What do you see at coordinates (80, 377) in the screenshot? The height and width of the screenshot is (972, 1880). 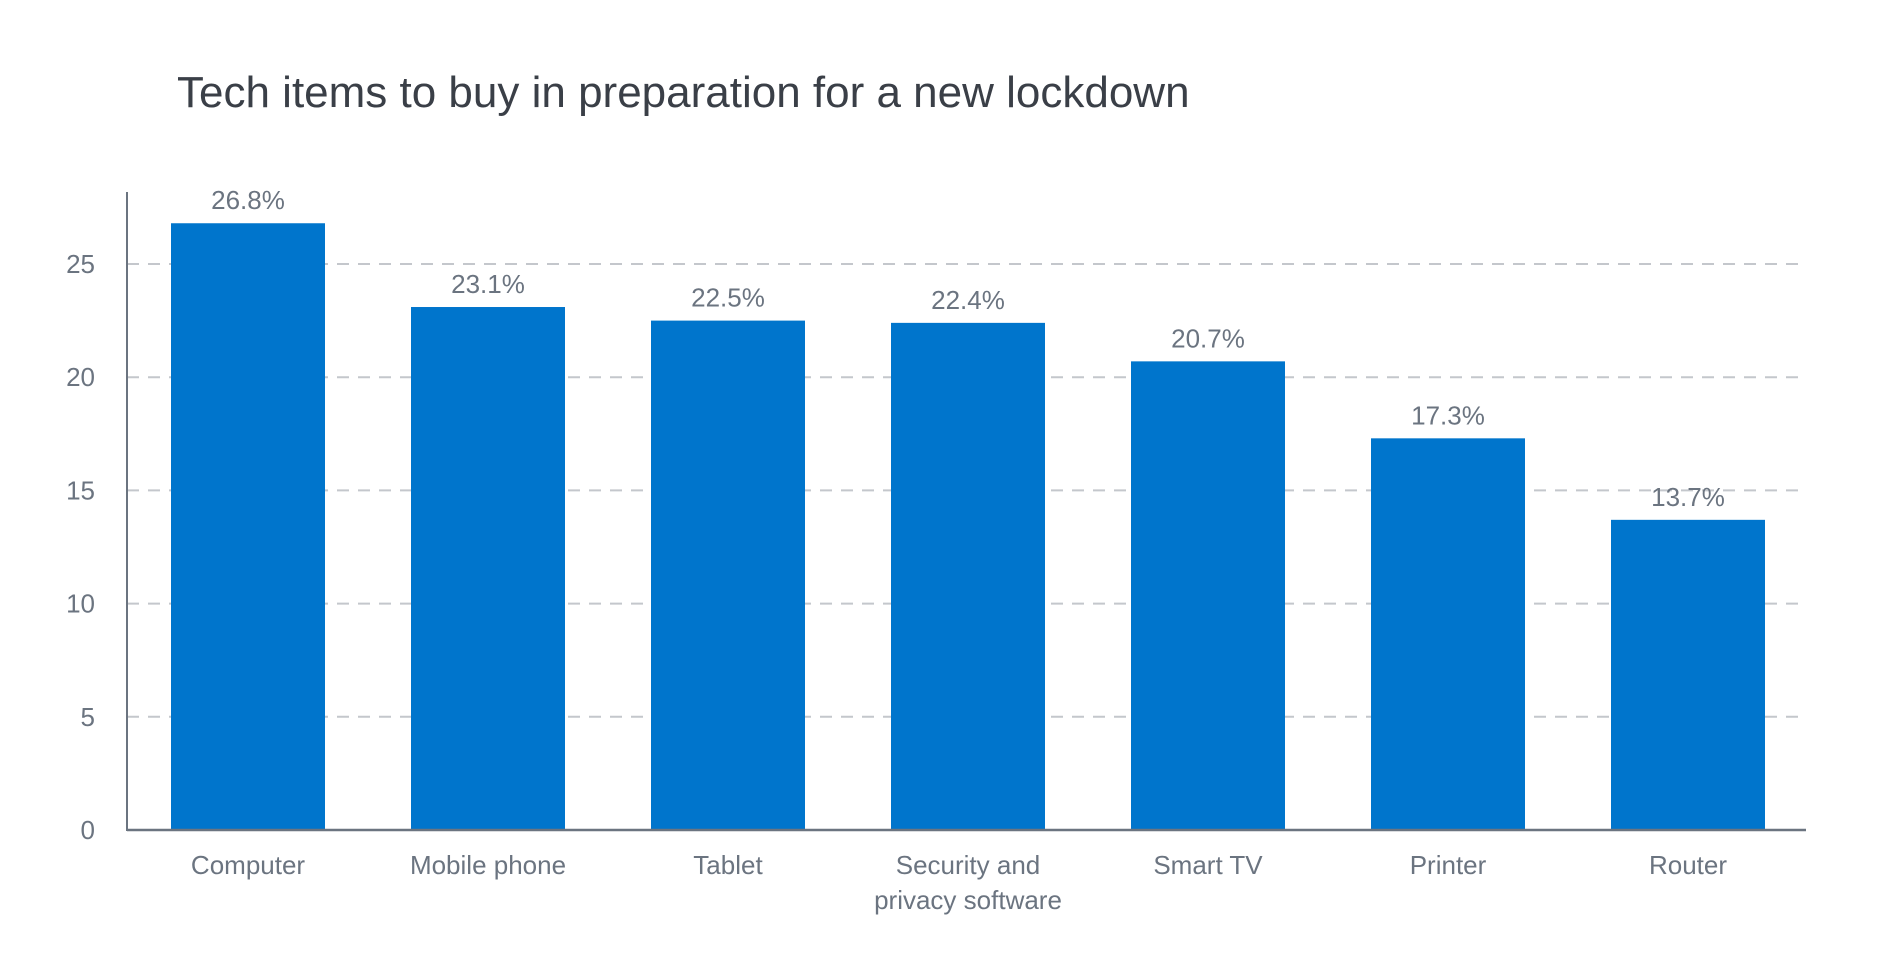 I see `y-tick-label: 20` at bounding box center [80, 377].